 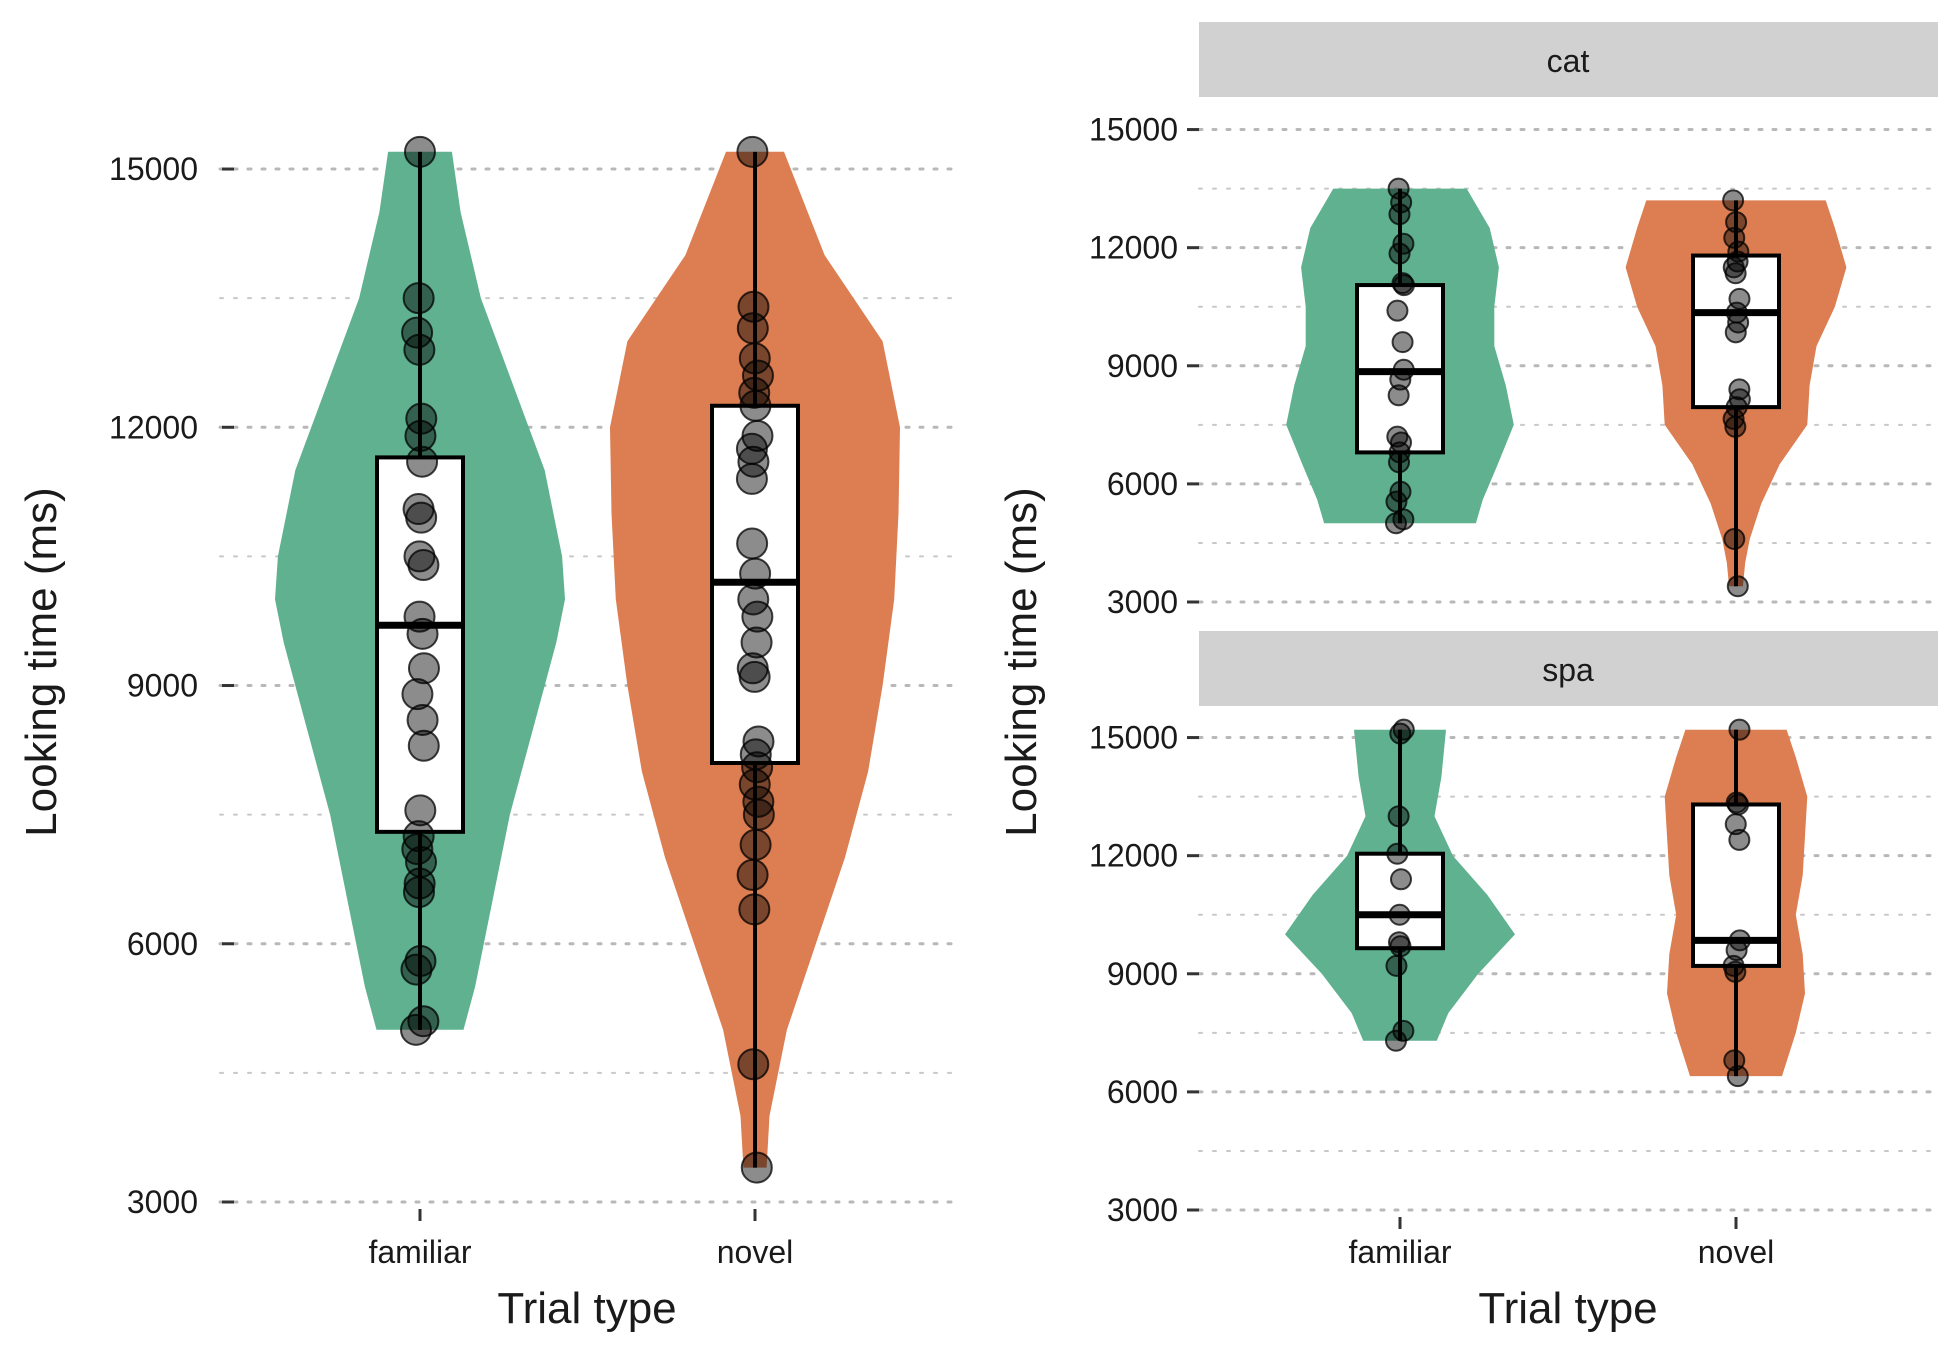 I want to click on strip-spa, so click(x=1568, y=668).